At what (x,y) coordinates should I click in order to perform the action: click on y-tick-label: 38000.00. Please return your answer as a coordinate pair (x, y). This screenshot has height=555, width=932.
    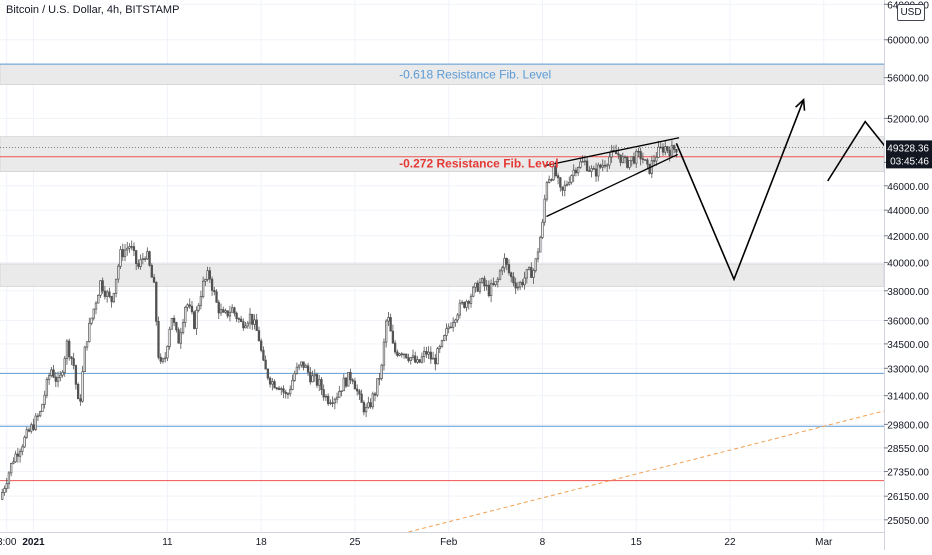
    Looking at the image, I should click on (908, 292).